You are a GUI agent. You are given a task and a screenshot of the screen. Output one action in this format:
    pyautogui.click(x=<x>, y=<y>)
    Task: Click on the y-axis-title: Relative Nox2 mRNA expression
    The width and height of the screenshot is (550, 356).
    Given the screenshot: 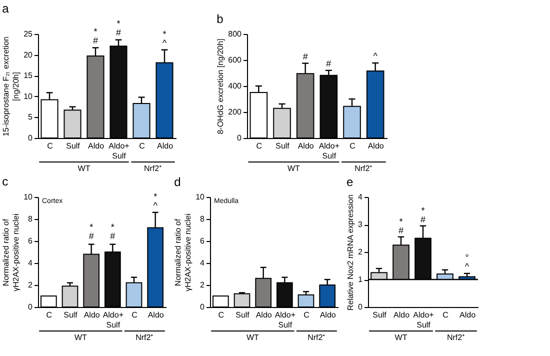 What is the action you would take?
    pyautogui.click(x=351, y=252)
    